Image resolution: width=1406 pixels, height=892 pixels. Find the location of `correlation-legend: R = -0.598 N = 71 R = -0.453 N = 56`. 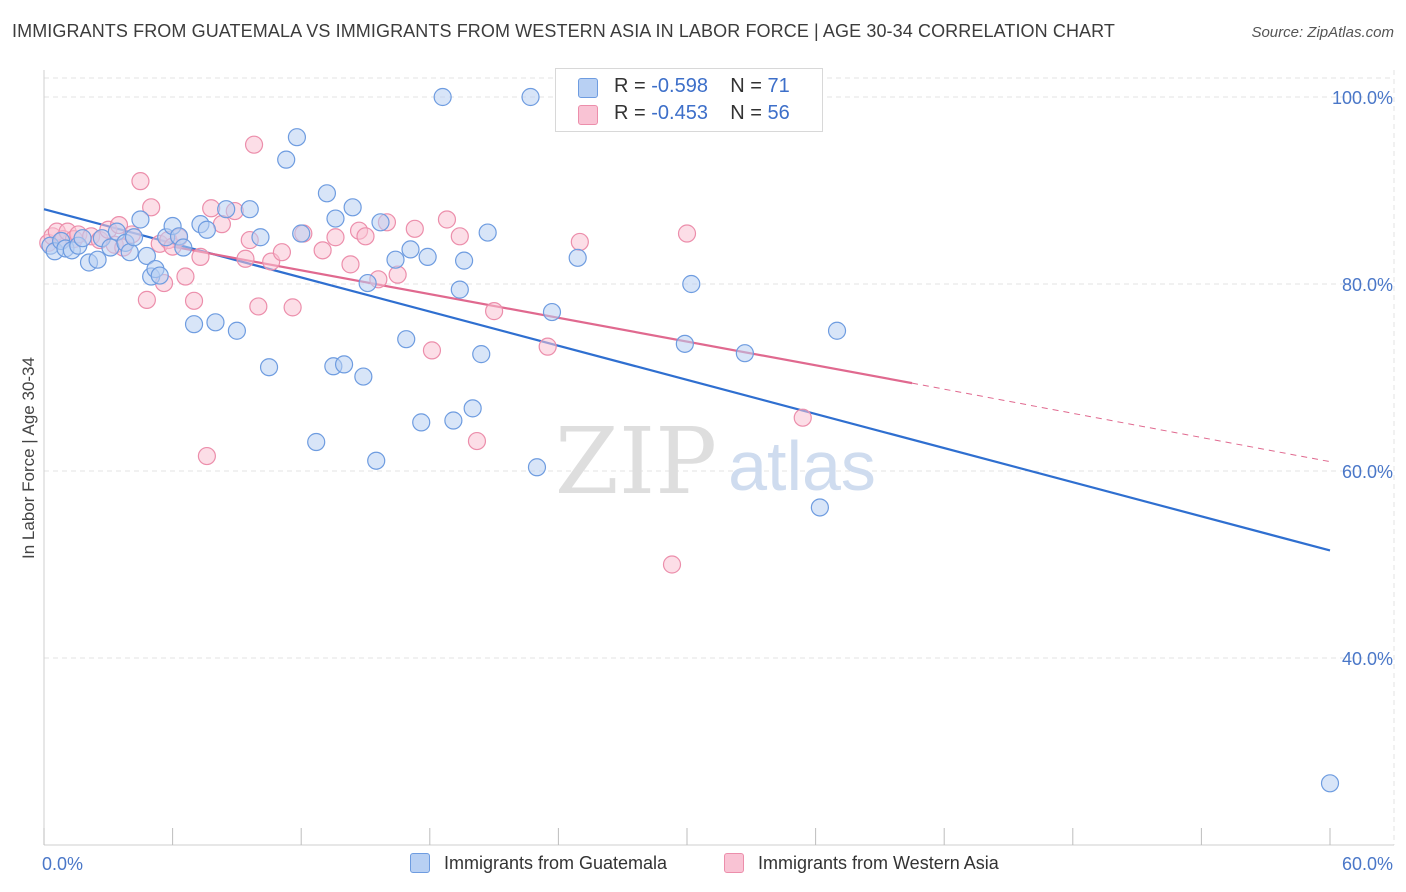

correlation-legend: R = -0.598 N = 71 R = -0.453 N = 56 is located at coordinates (689, 100).